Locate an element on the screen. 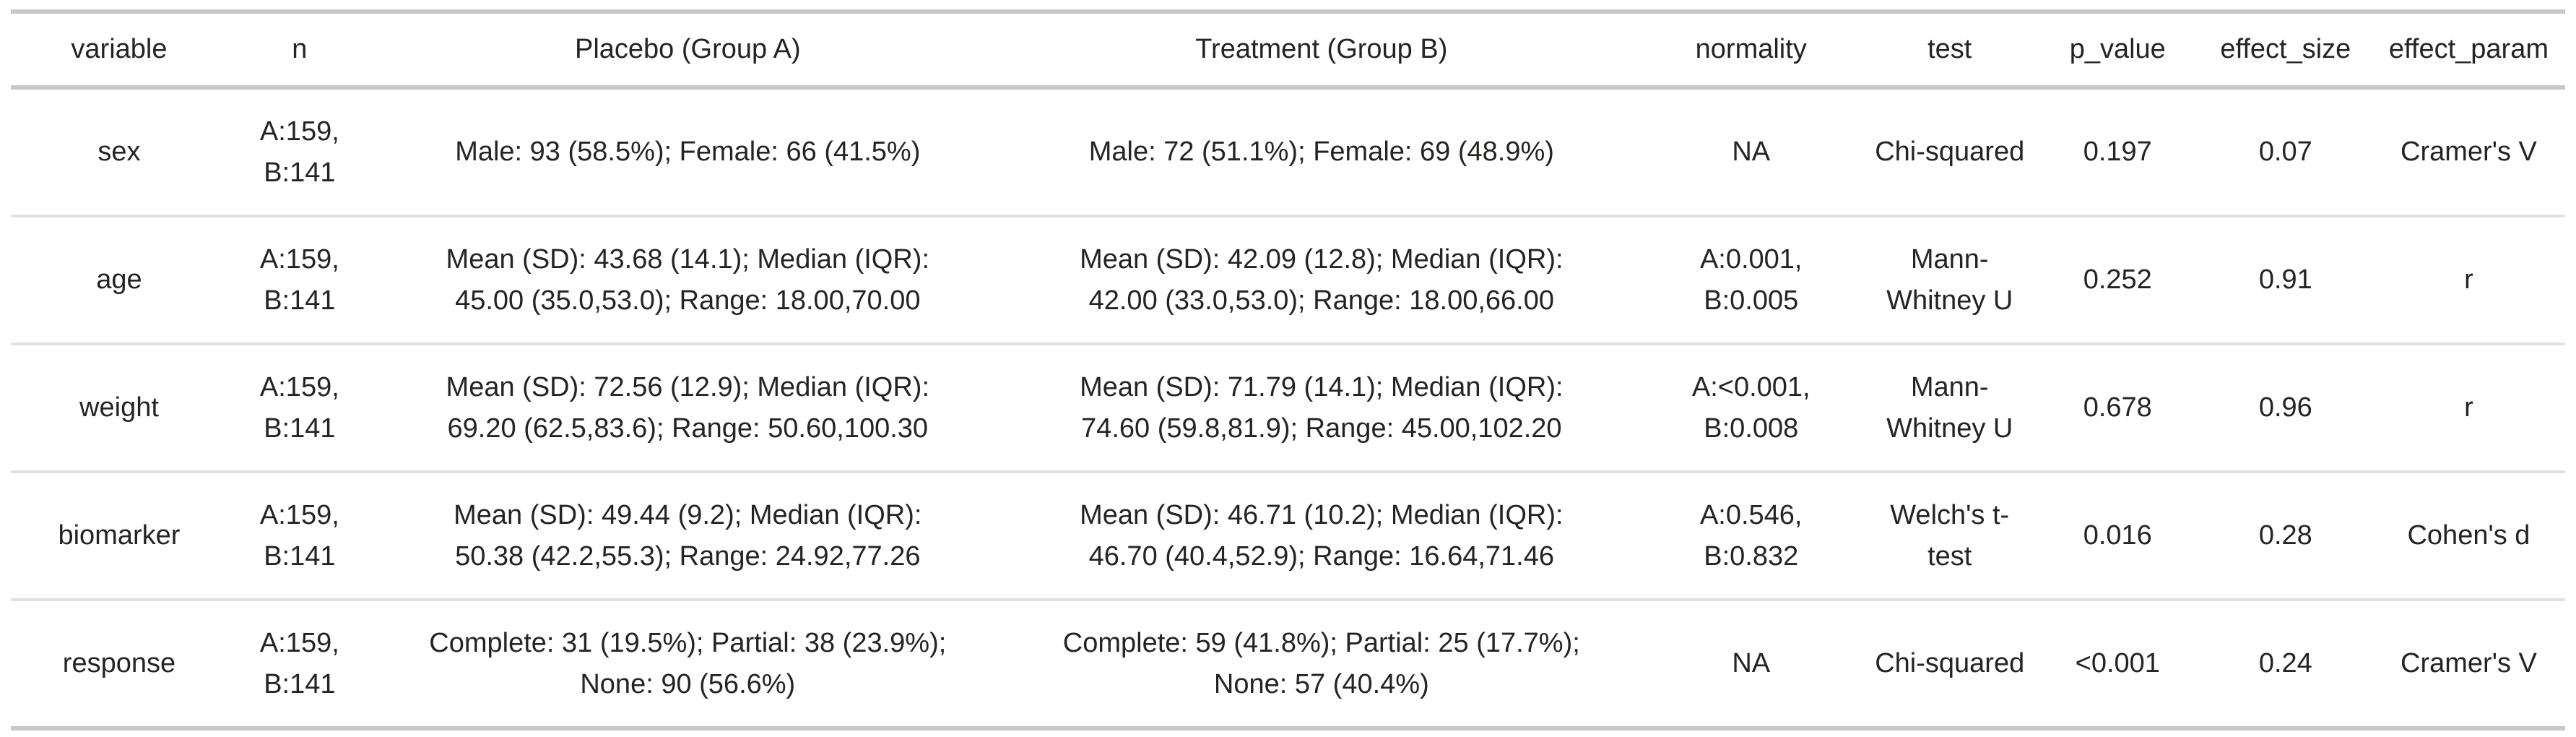 The image size is (2576, 737). cell-p-value: 0.252 is located at coordinates (2117, 279).